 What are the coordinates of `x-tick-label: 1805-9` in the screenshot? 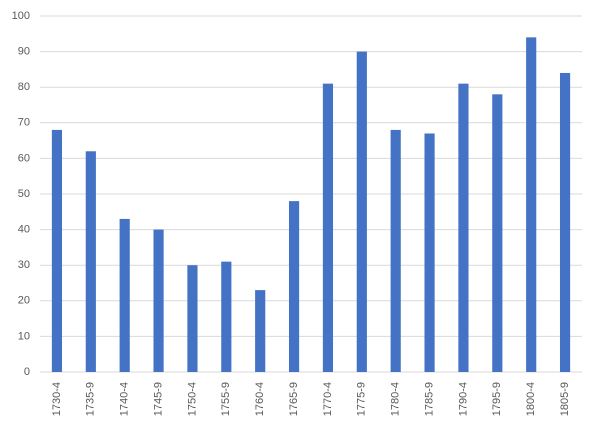 It's located at (565, 399).